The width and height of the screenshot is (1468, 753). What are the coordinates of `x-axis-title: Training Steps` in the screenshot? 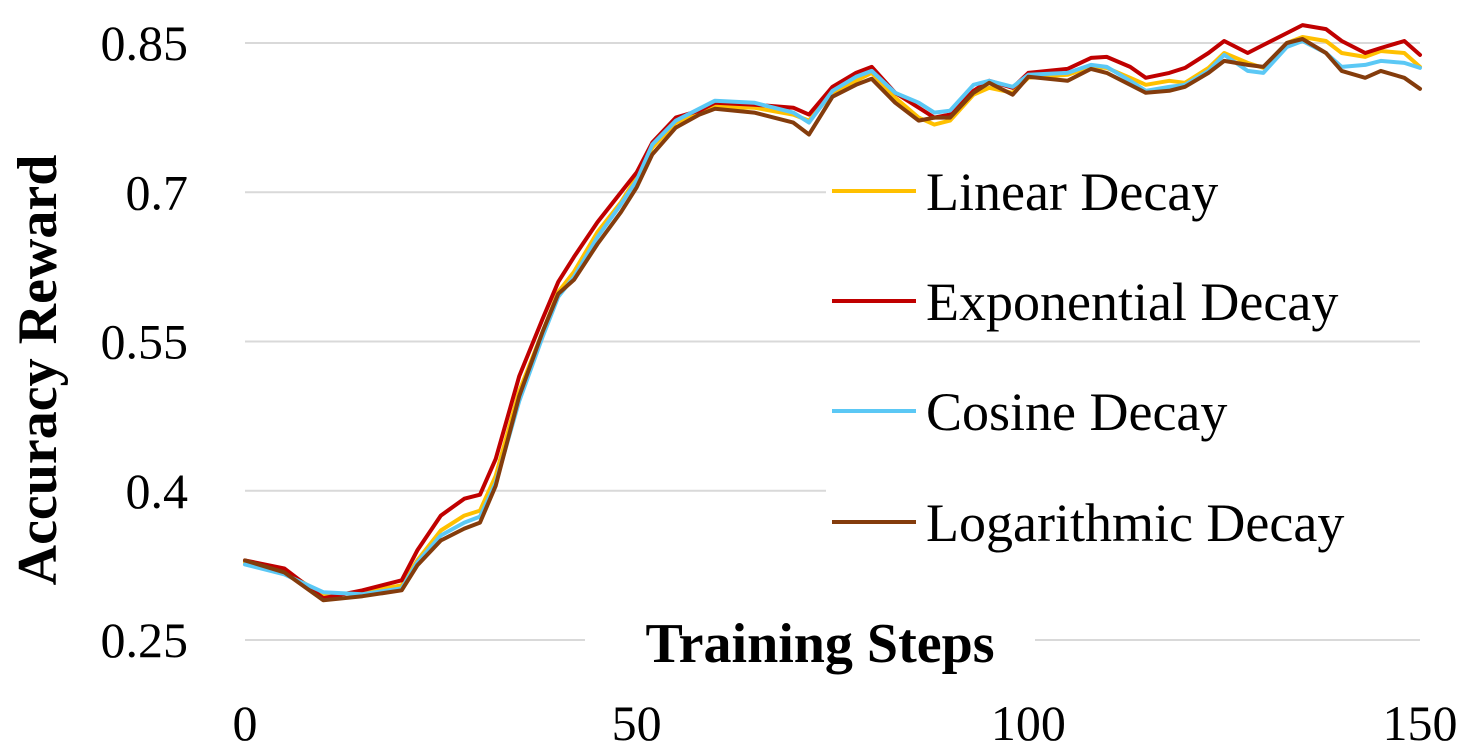 It's located at (819, 644).